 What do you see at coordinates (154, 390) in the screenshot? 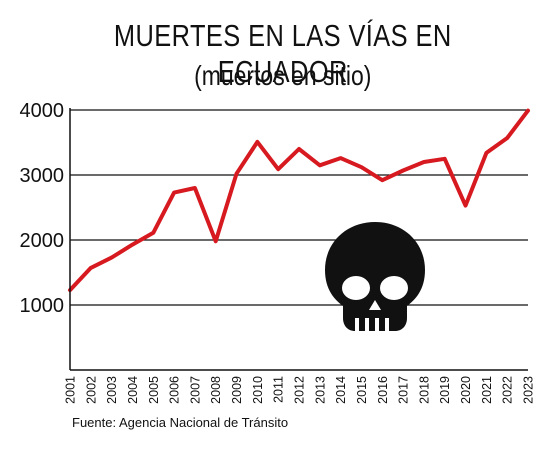
I see `x-tick-label-2005: 2005` at bounding box center [154, 390].